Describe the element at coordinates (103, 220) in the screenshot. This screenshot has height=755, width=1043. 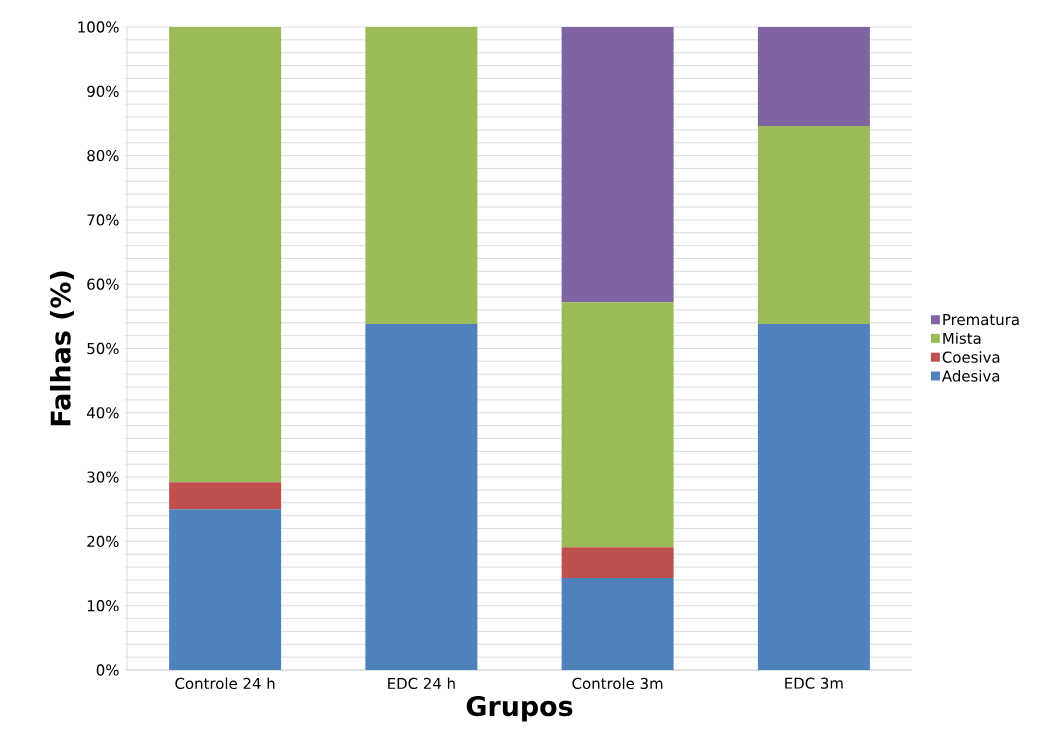
I see `y-tick-label: 70%` at that location.